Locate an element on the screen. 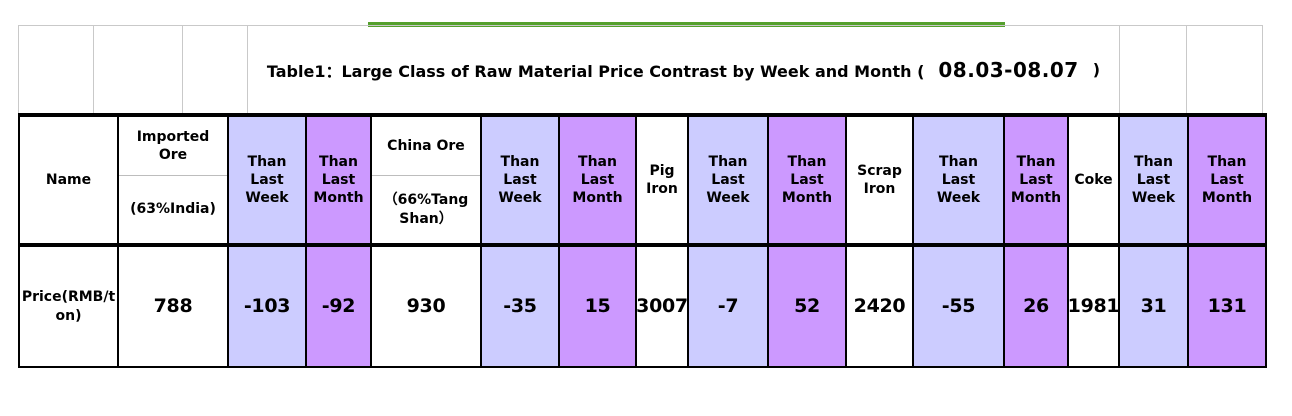 This screenshot has height=416, width=1292. header-than-last-week-imported-ore: Than Last Week is located at coordinates (268, 182).